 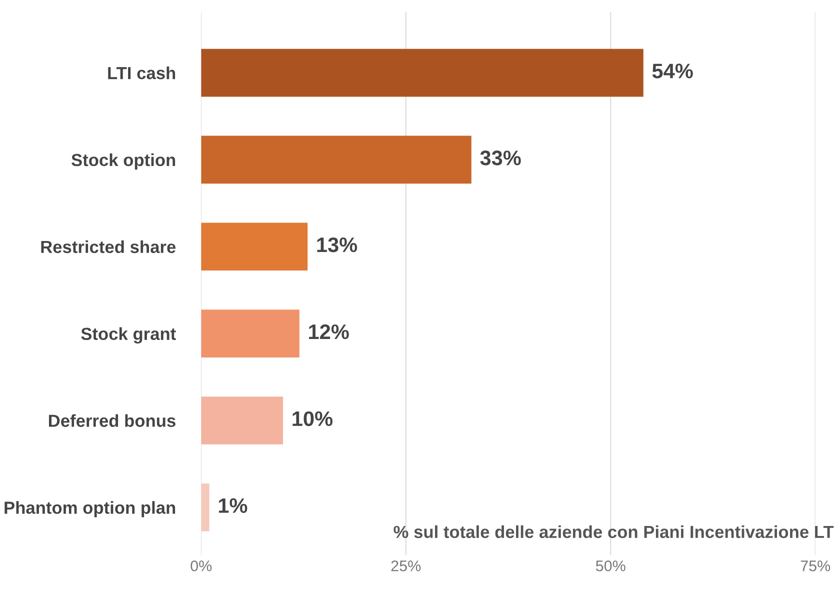 What do you see at coordinates (312, 418) in the screenshot?
I see `data-label: 10%` at bounding box center [312, 418].